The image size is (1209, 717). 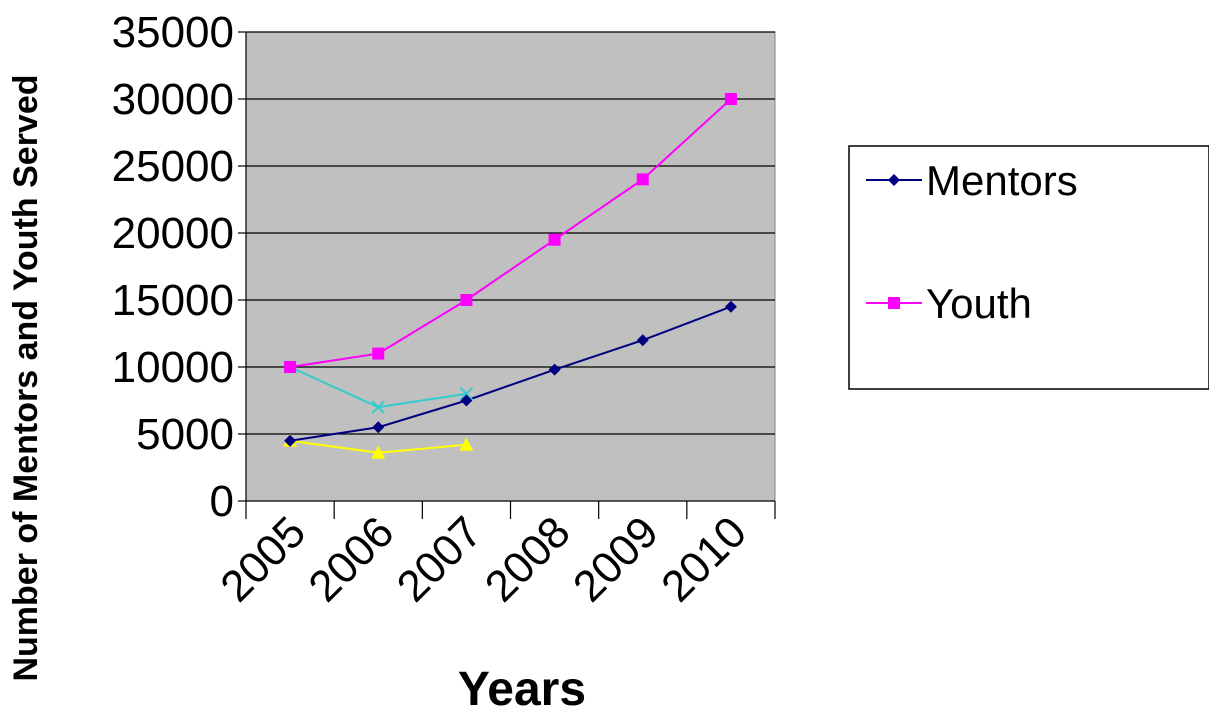 What do you see at coordinates (173, 300) in the screenshot?
I see `y-tick-label: 15000` at bounding box center [173, 300].